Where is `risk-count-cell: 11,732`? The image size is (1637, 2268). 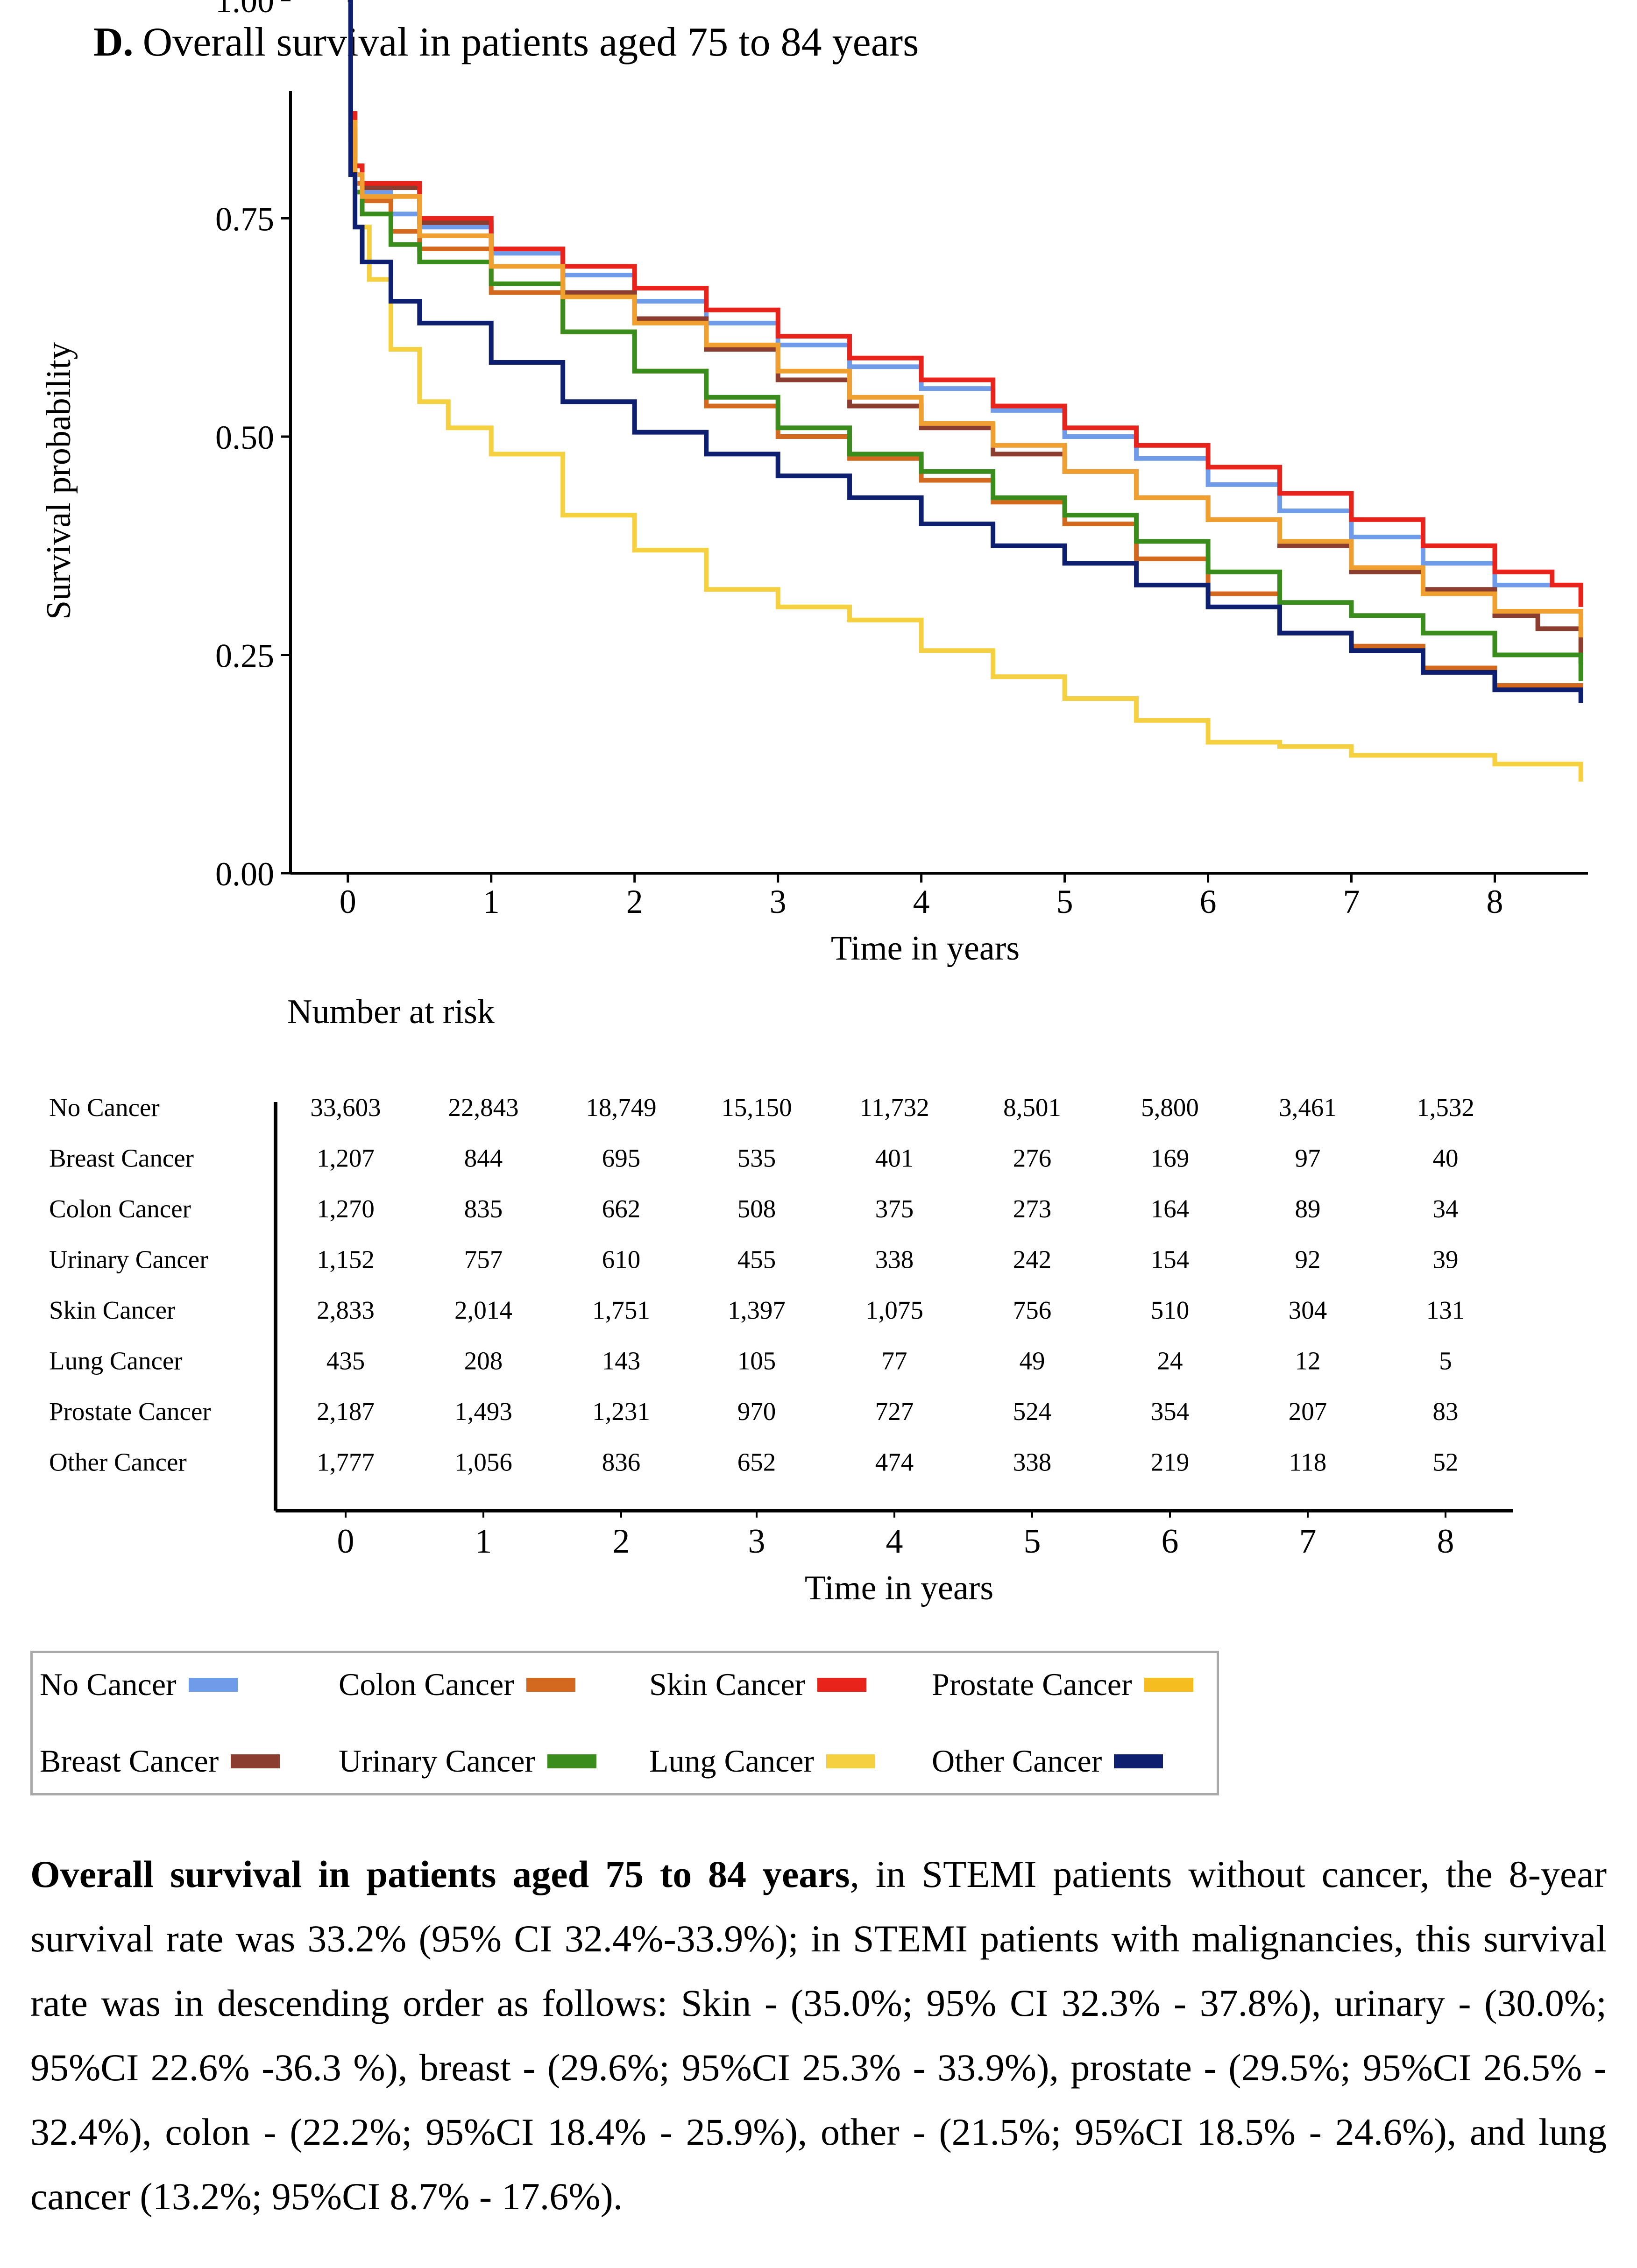 risk-count-cell: 11,732 is located at coordinates (894, 1107).